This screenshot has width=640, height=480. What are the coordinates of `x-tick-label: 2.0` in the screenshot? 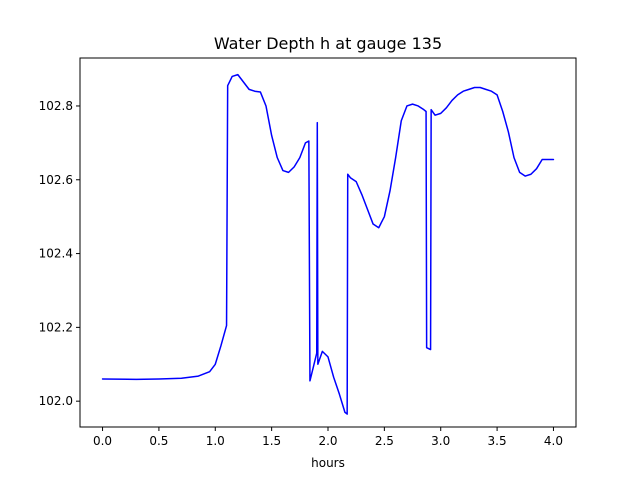 It's located at (327, 441).